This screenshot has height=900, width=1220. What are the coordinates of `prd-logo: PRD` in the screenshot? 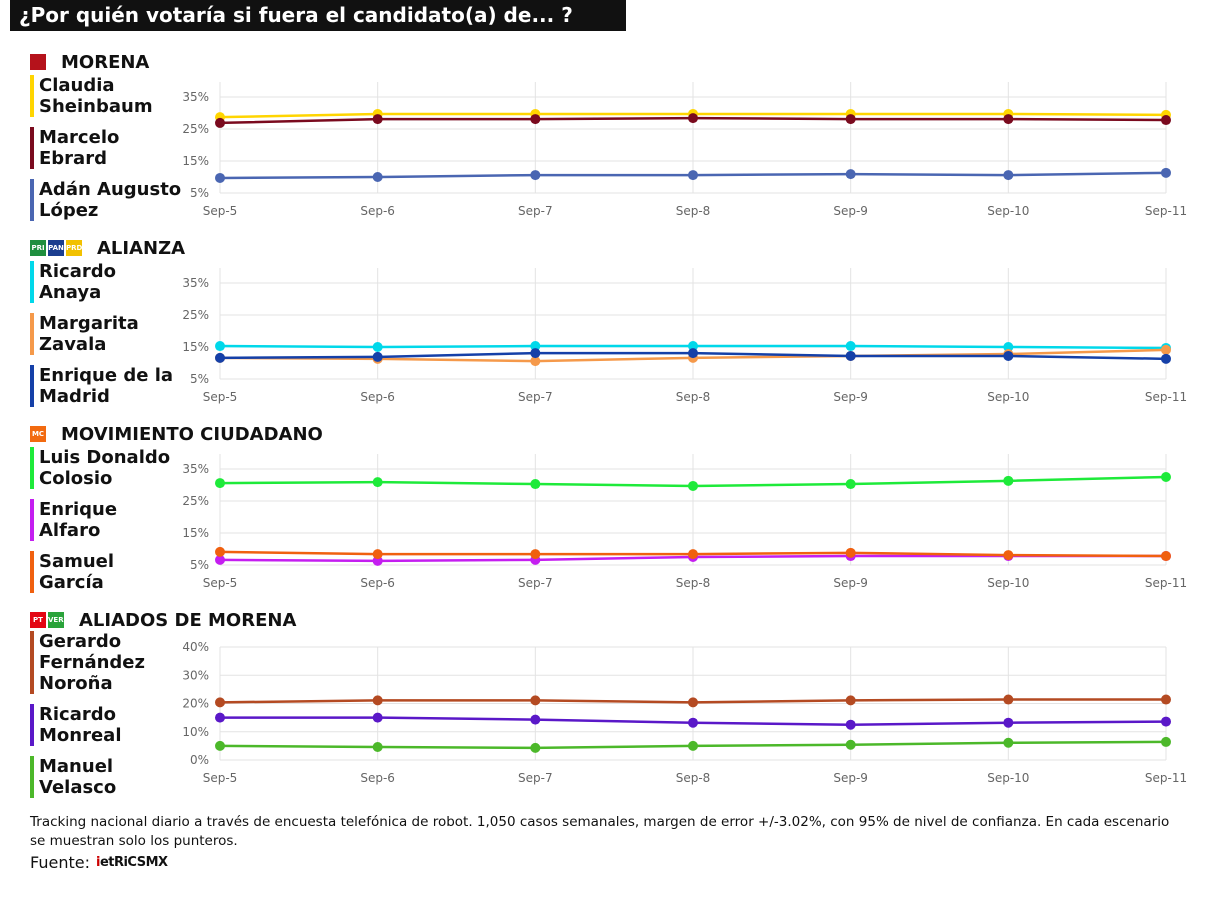 It's located at (74, 248).